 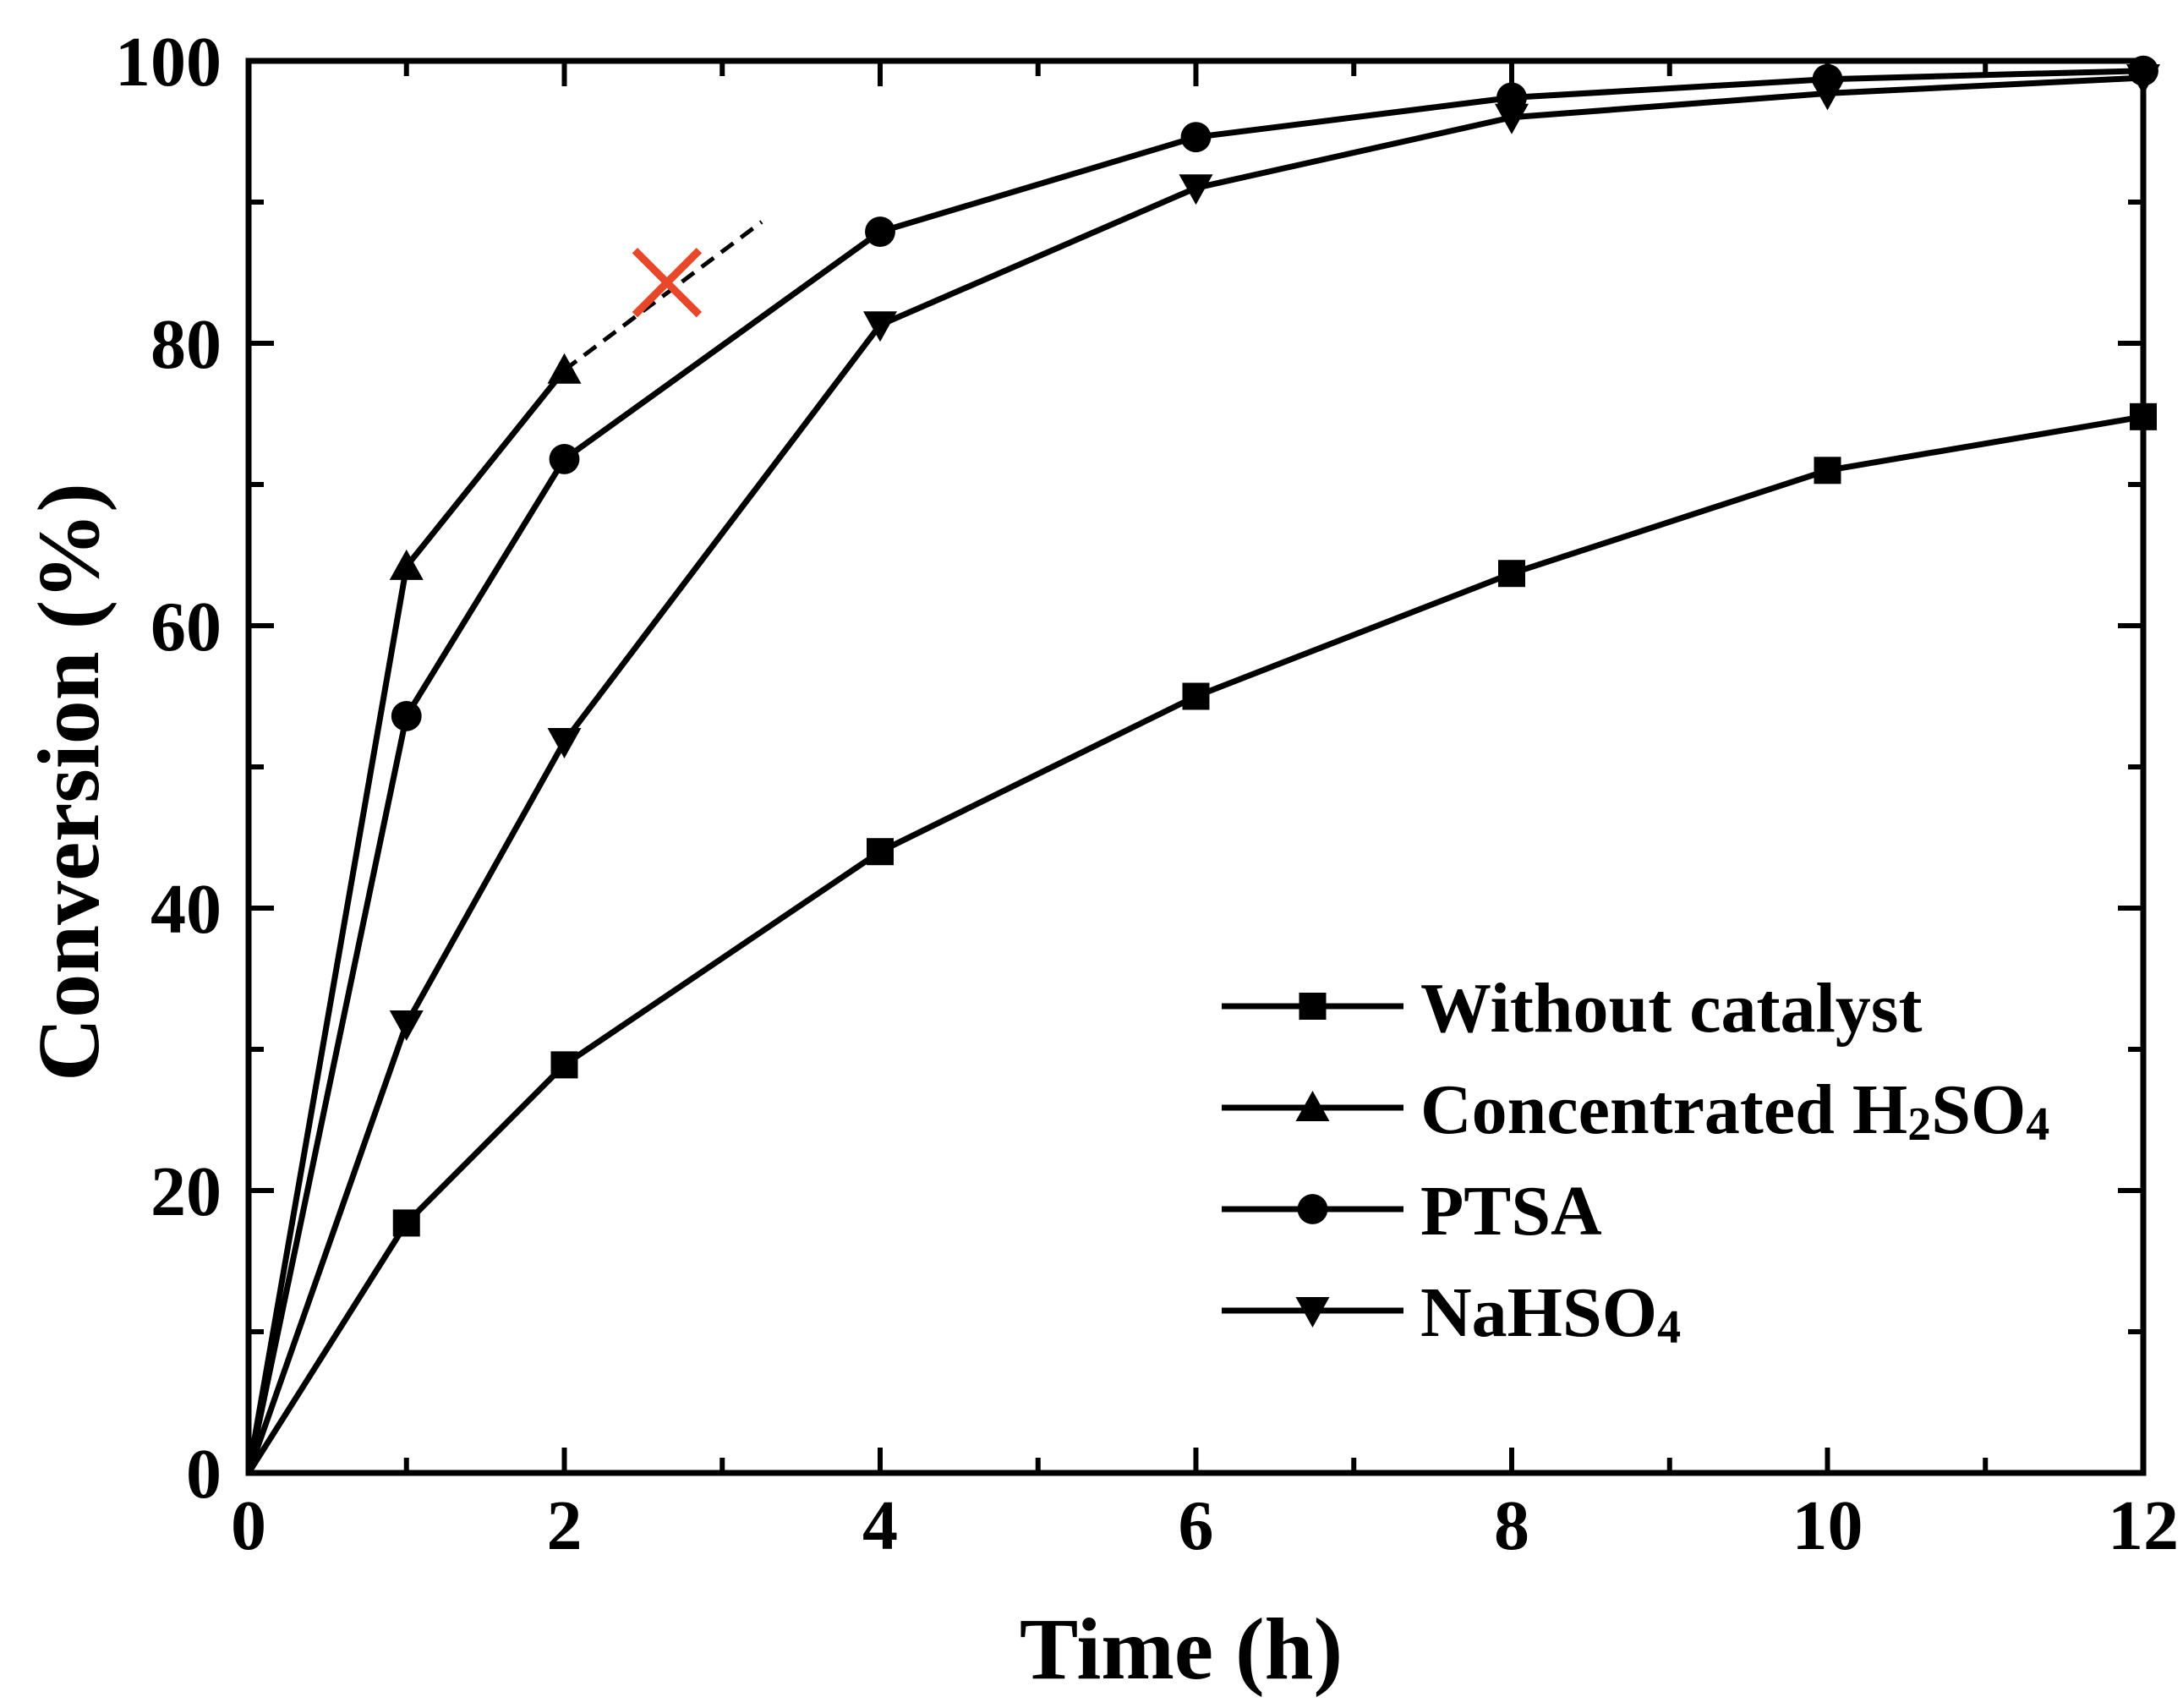 I want to click on x-tick-label: 0, so click(x=249, y=1525).